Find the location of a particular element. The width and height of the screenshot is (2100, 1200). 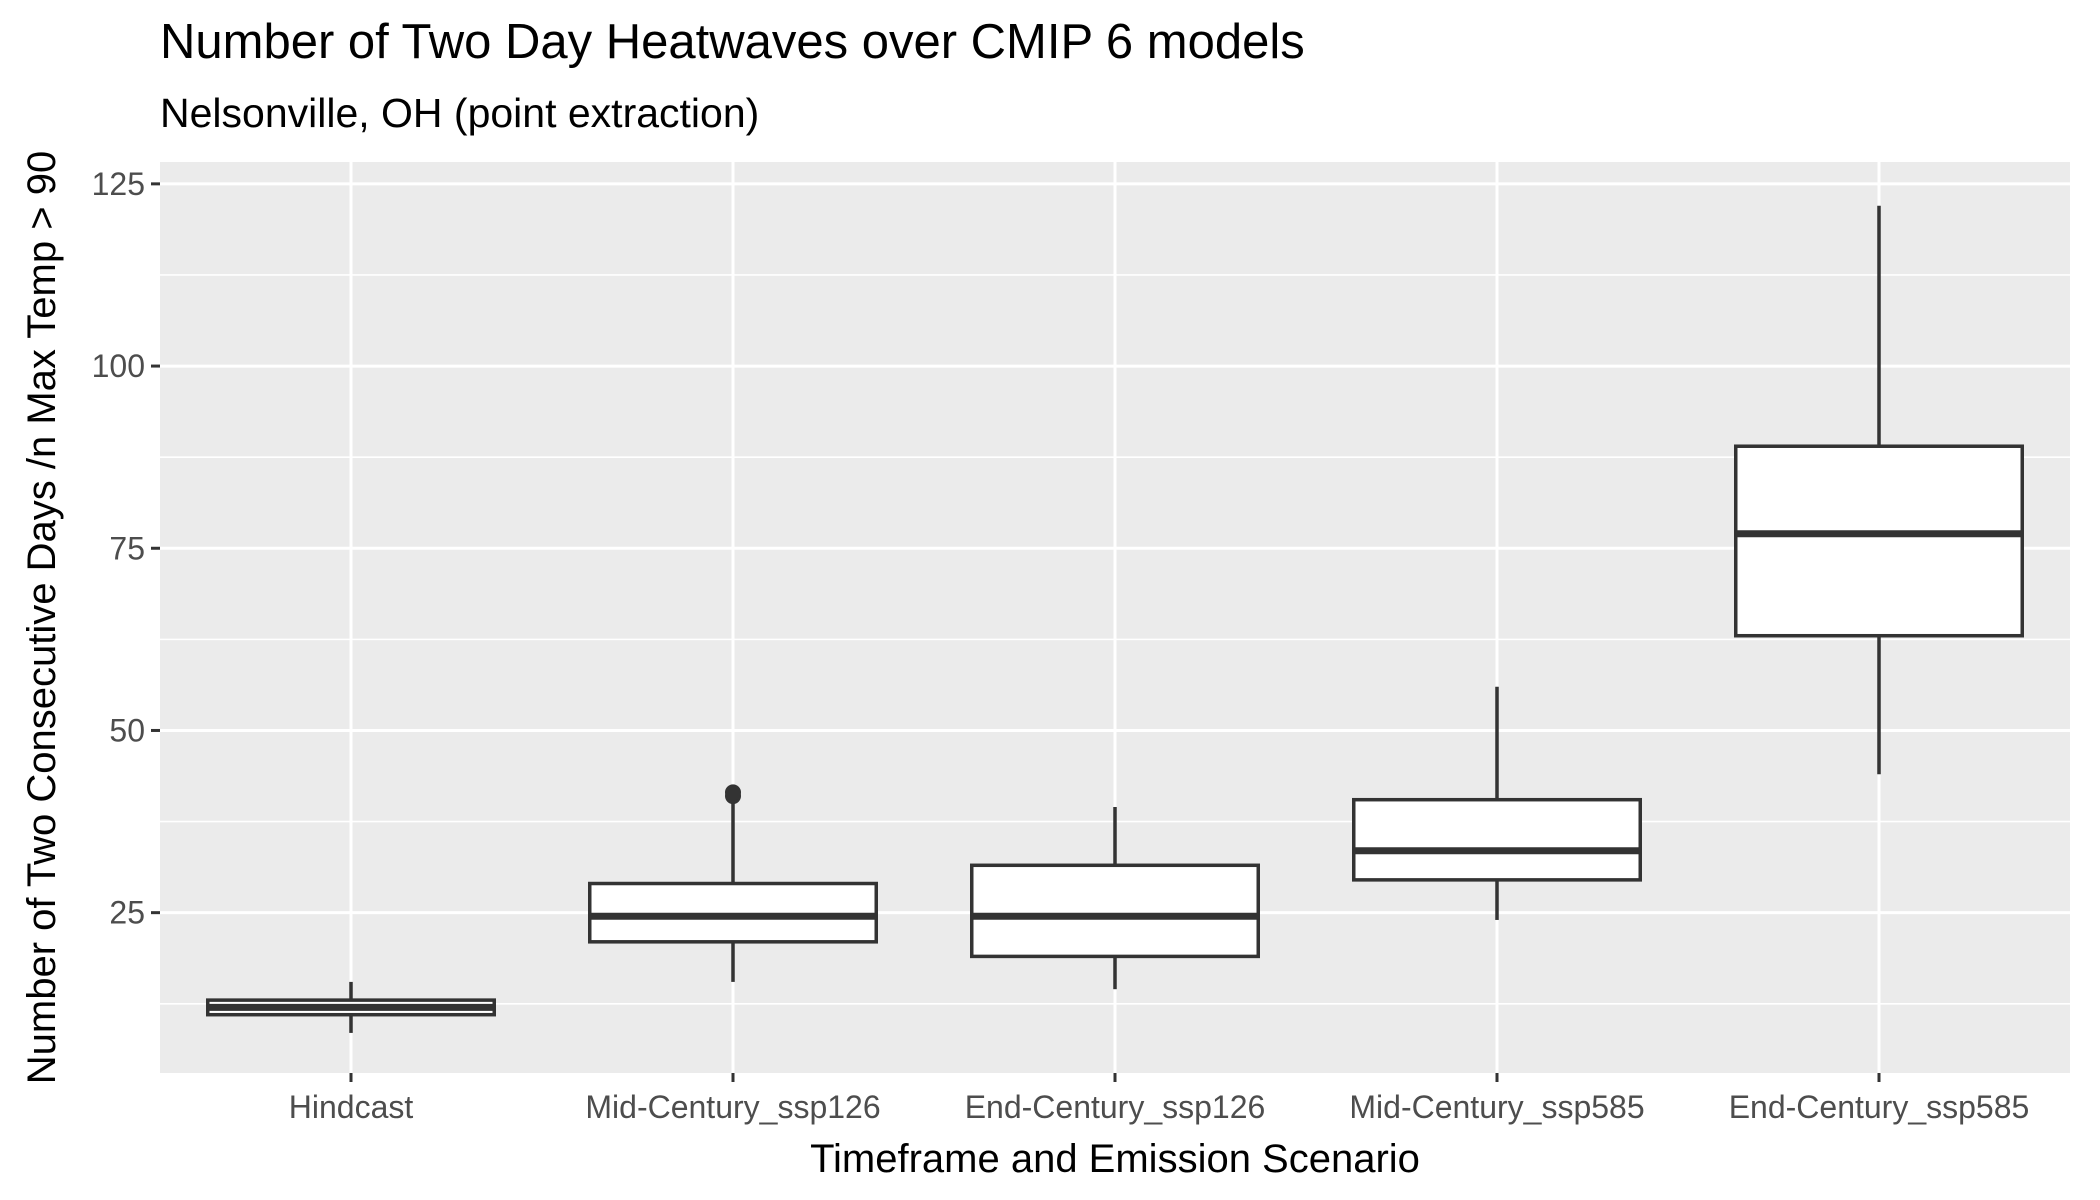

x-tick-label: End-Century_ssp585 is located at coordinates (1879, 1107).